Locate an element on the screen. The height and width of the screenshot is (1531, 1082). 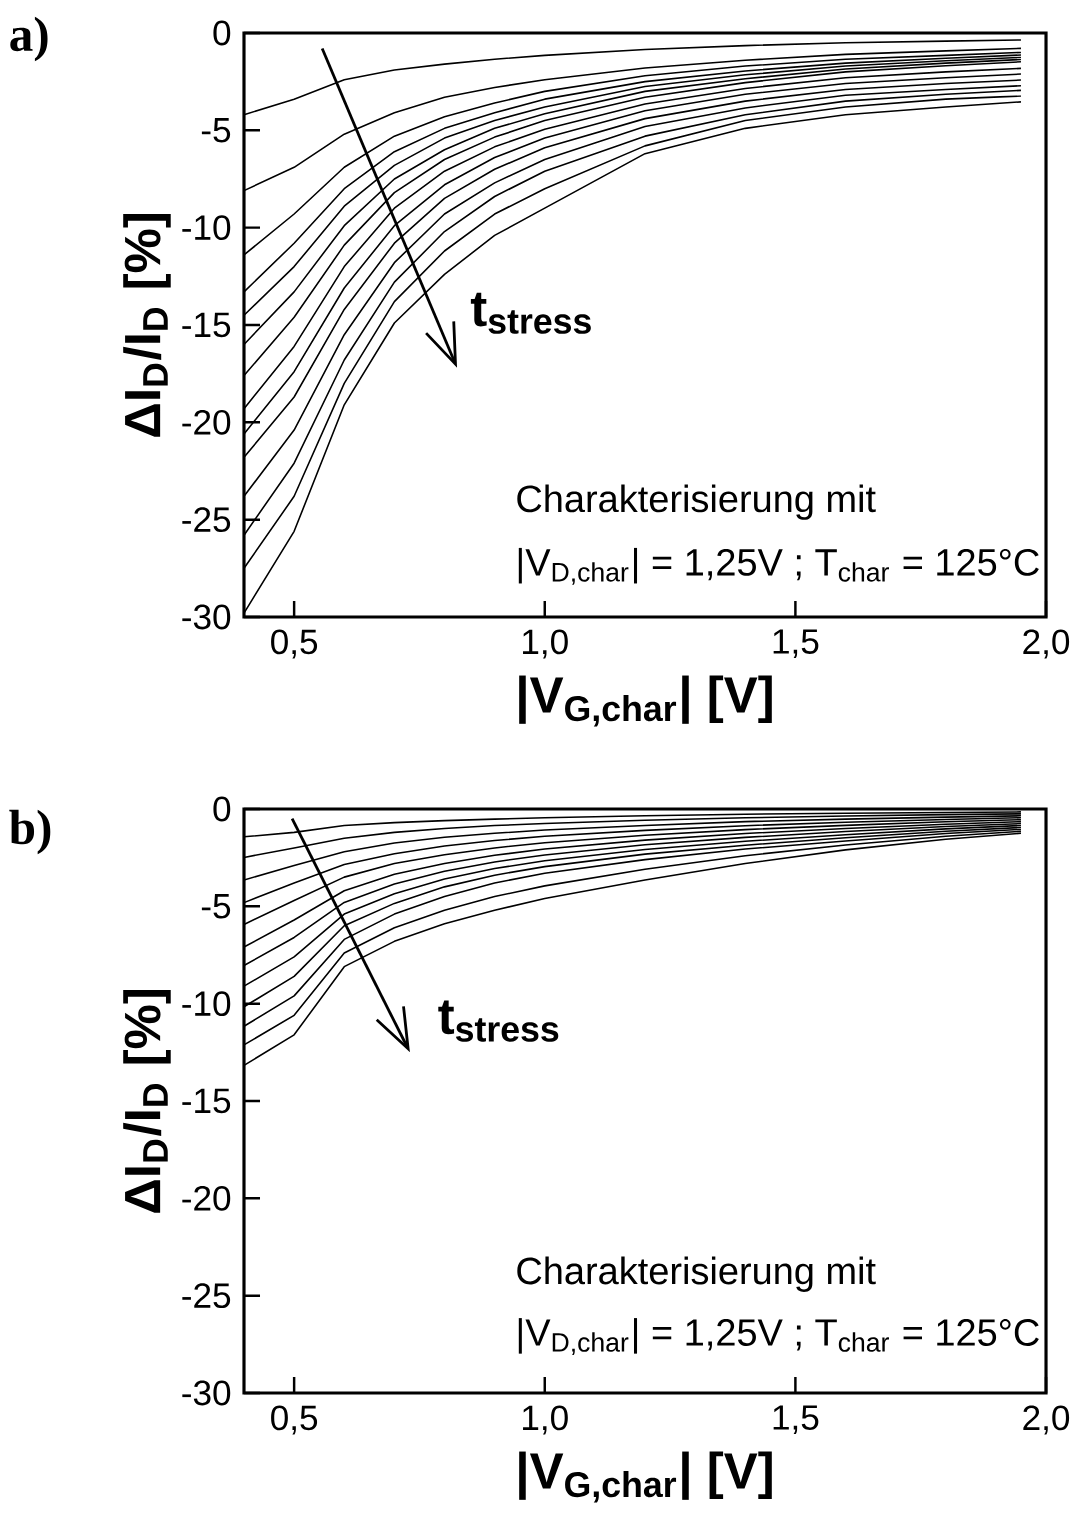
chart-title: a) is located at coordinates (29, 39).